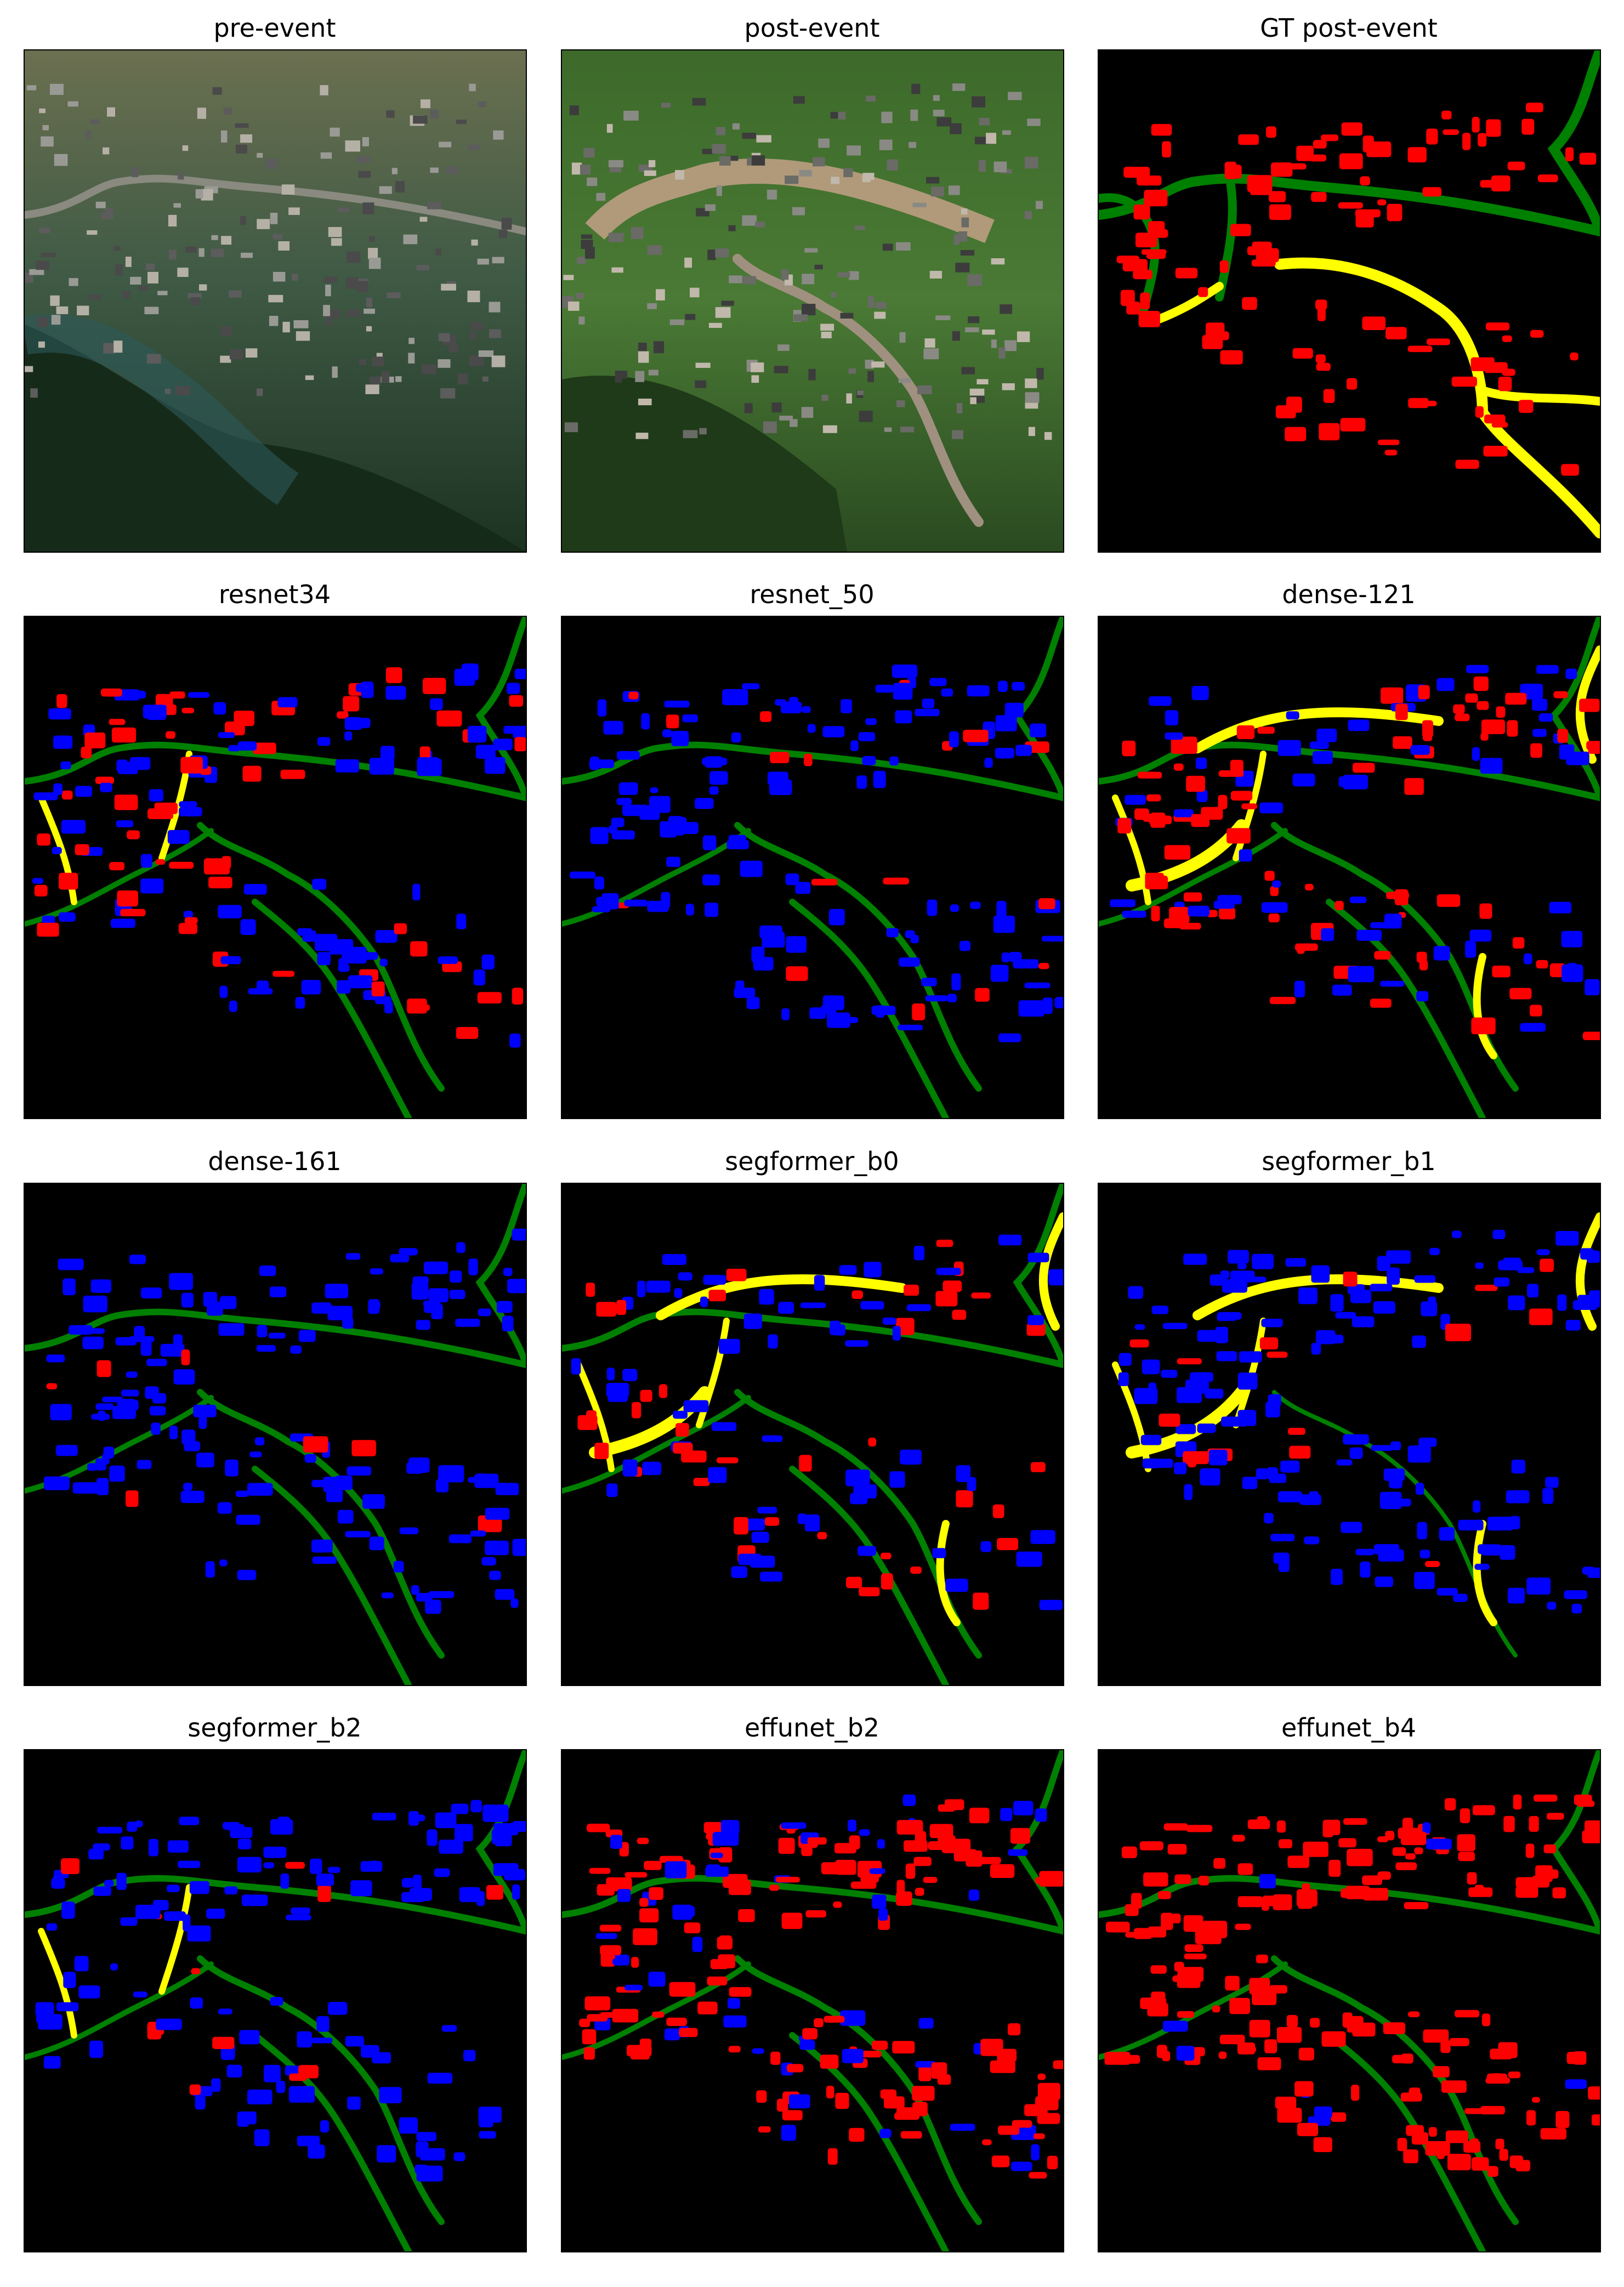 The height and width of the screenshot is (2287, 1624). I want to click on pre-event-image, so click(275, 301).